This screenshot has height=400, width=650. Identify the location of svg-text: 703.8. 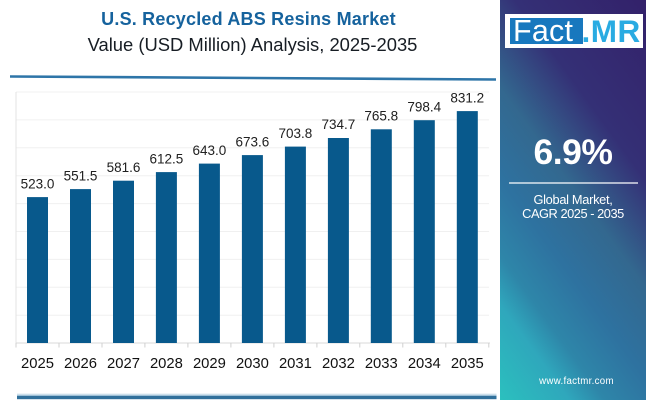
(296, 133).